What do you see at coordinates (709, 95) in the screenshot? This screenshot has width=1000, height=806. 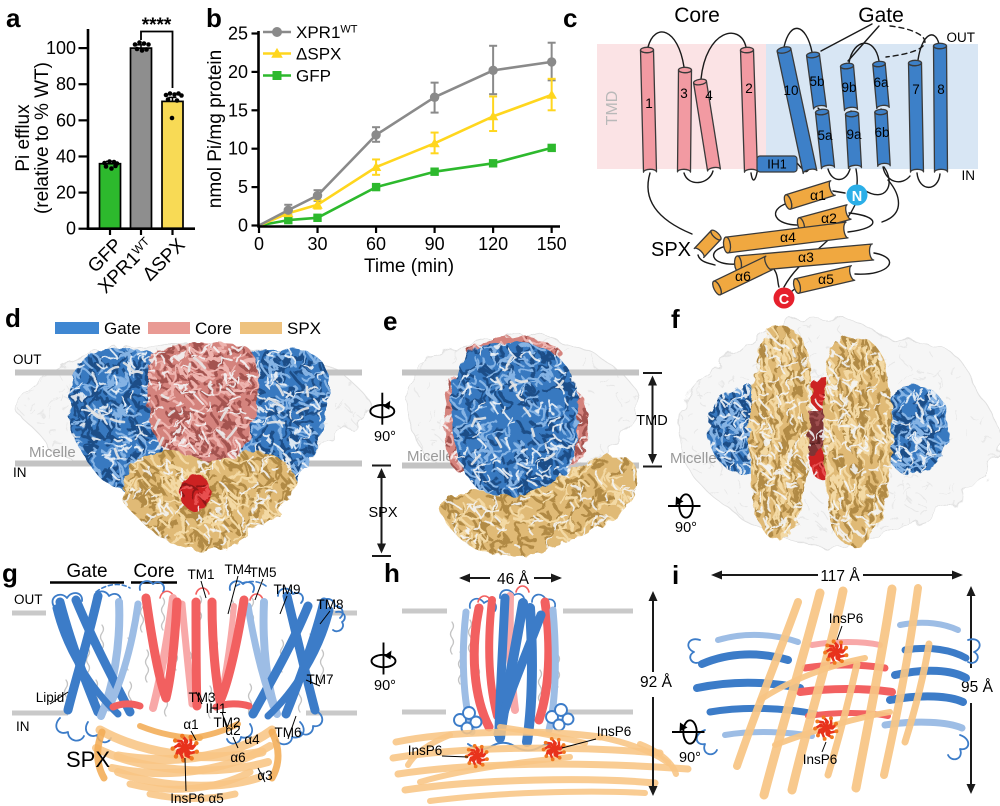 I see `svg-text: 4` at bounding box center [709, 95].